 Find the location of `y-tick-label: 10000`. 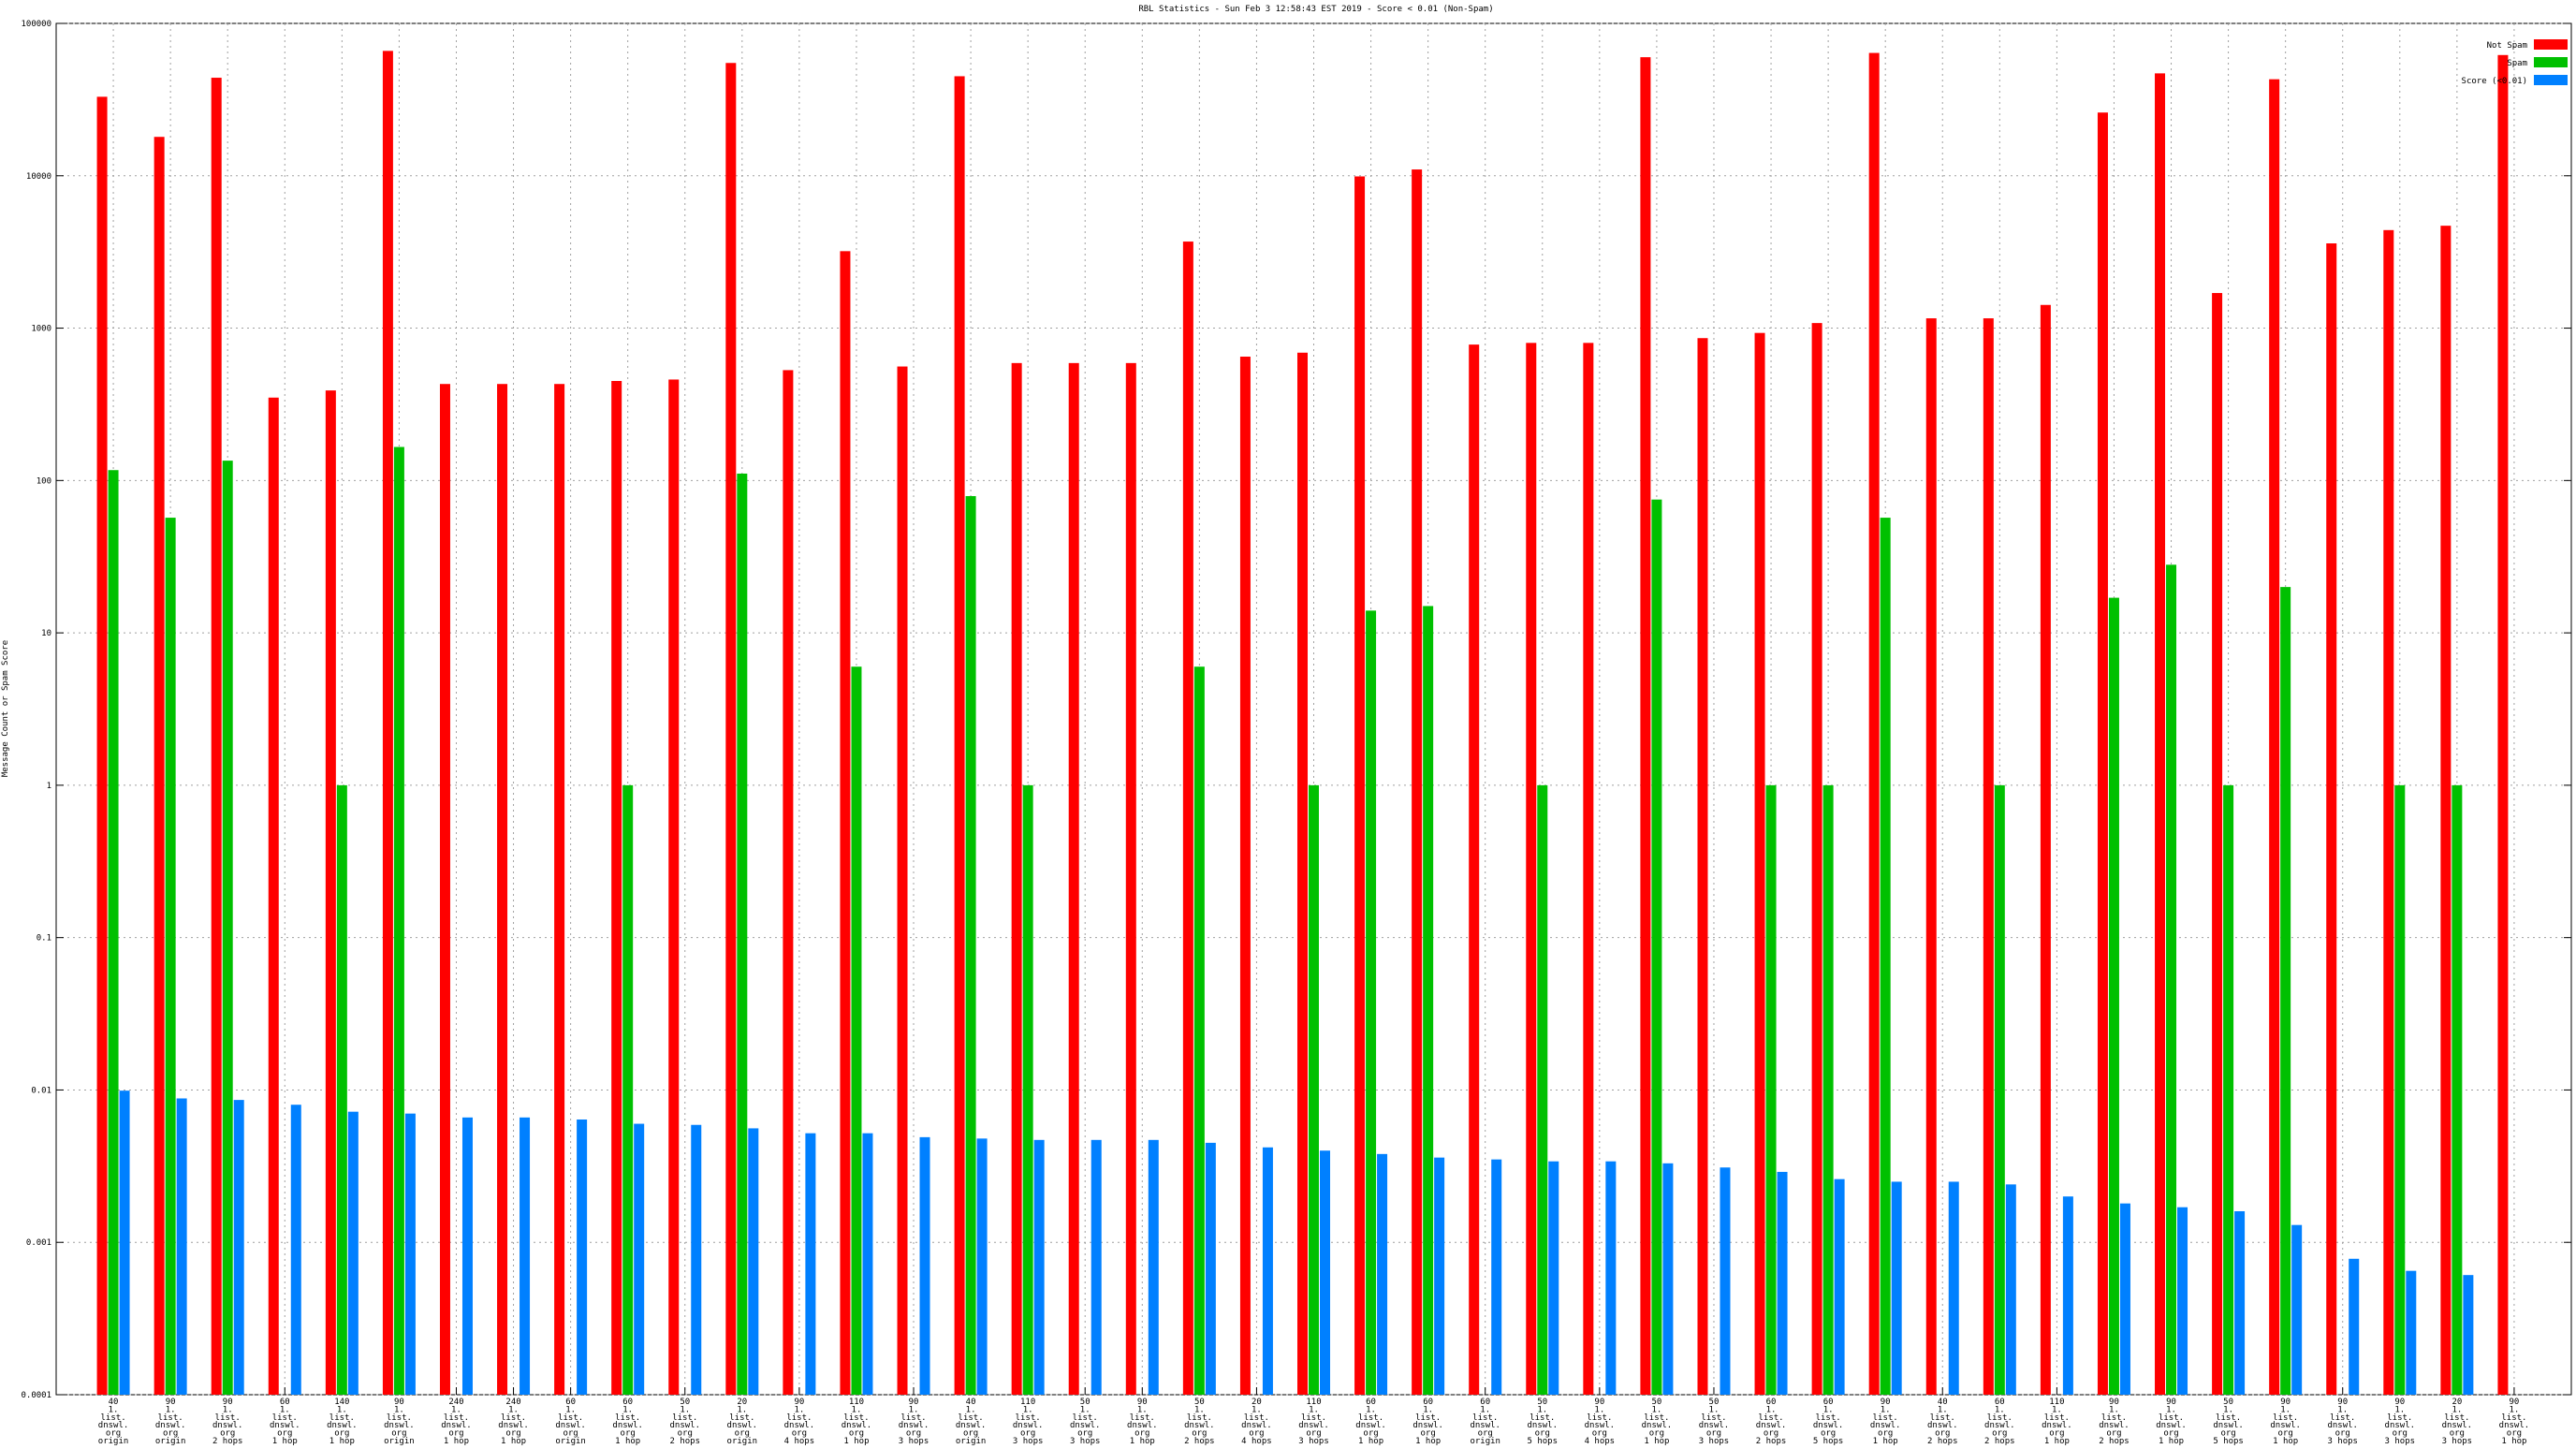

y-tick-label: 10000 is located at coordinates (38, 177).